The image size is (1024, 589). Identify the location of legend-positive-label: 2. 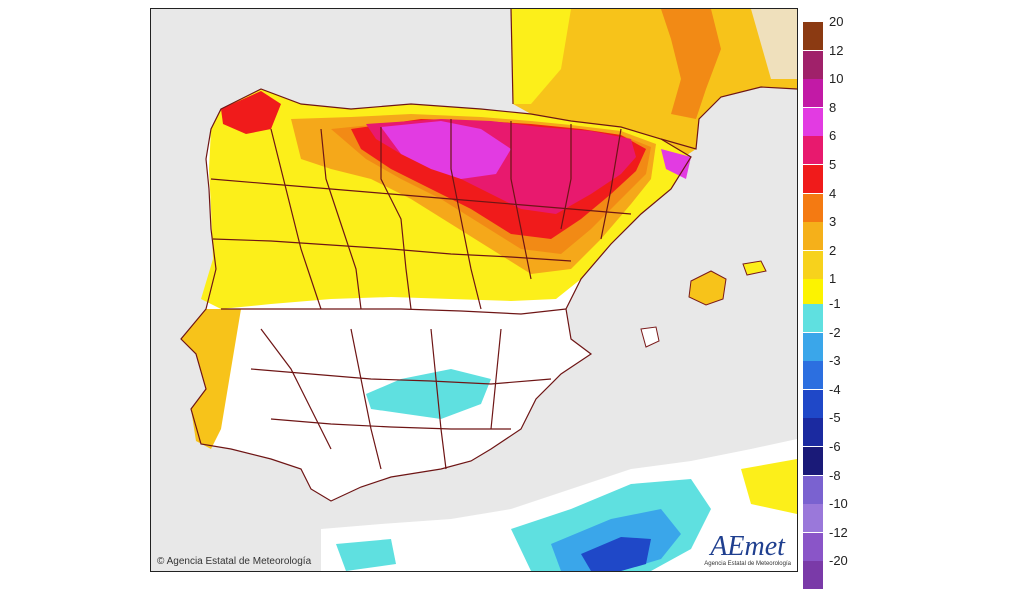
(833, 250).